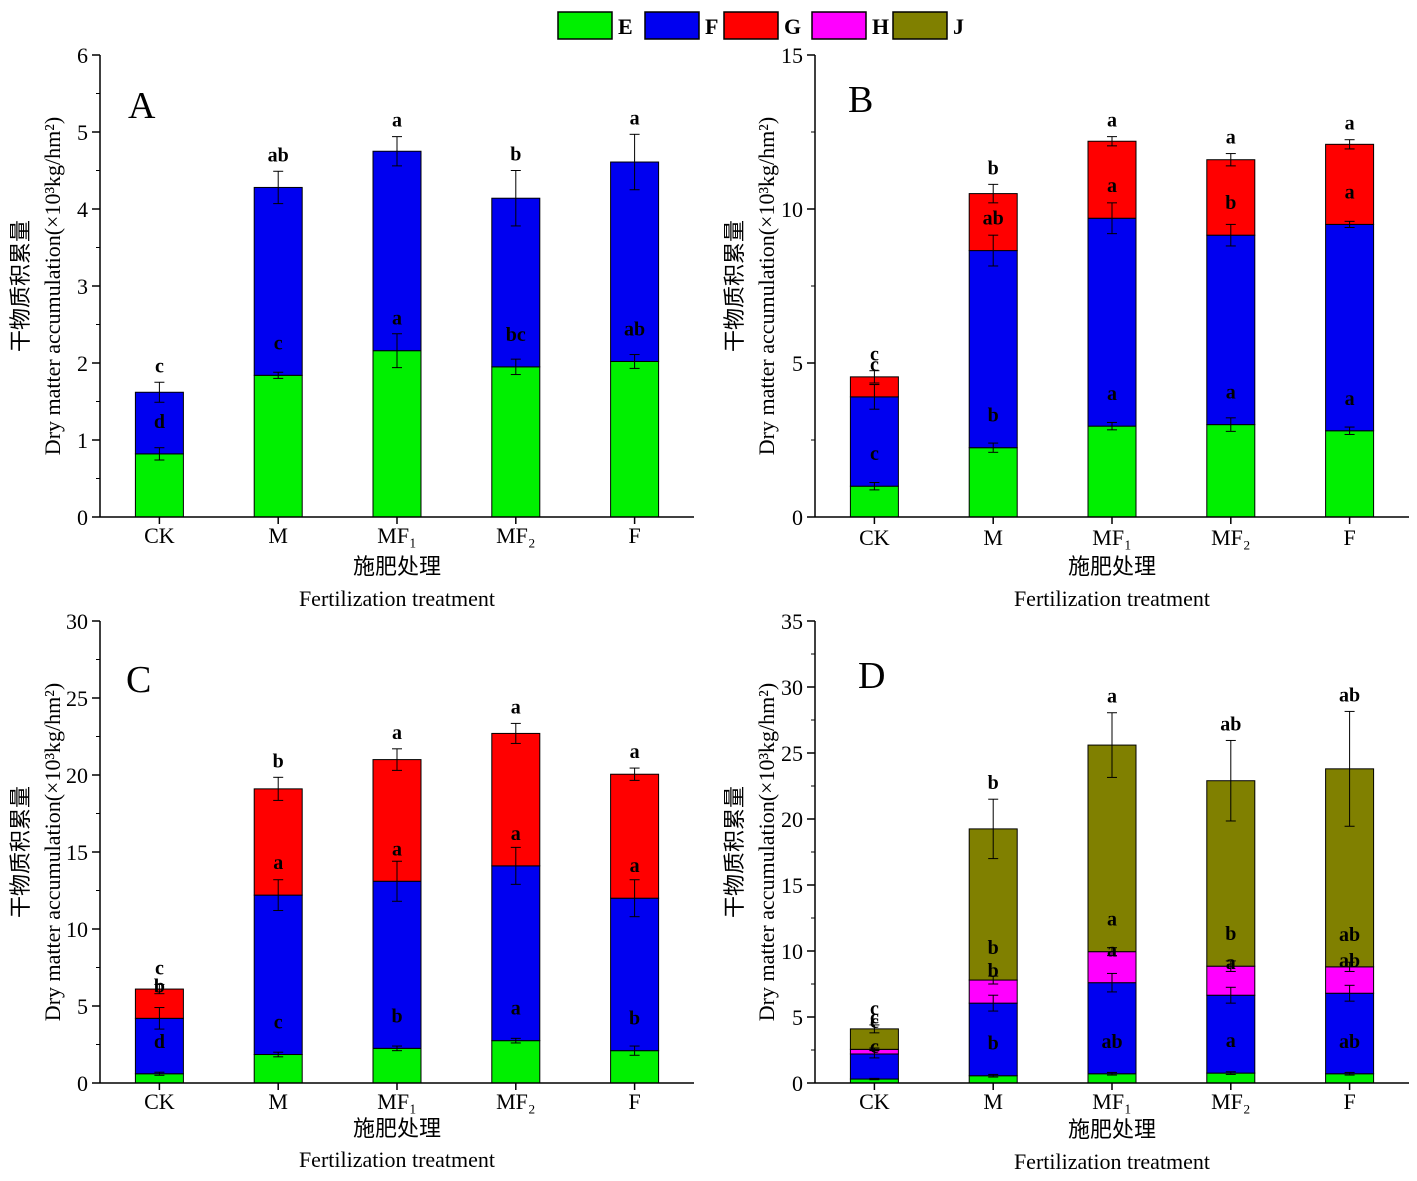  I want to click on y-axis-title-cn: 干物质积累量, so click(734, 286).